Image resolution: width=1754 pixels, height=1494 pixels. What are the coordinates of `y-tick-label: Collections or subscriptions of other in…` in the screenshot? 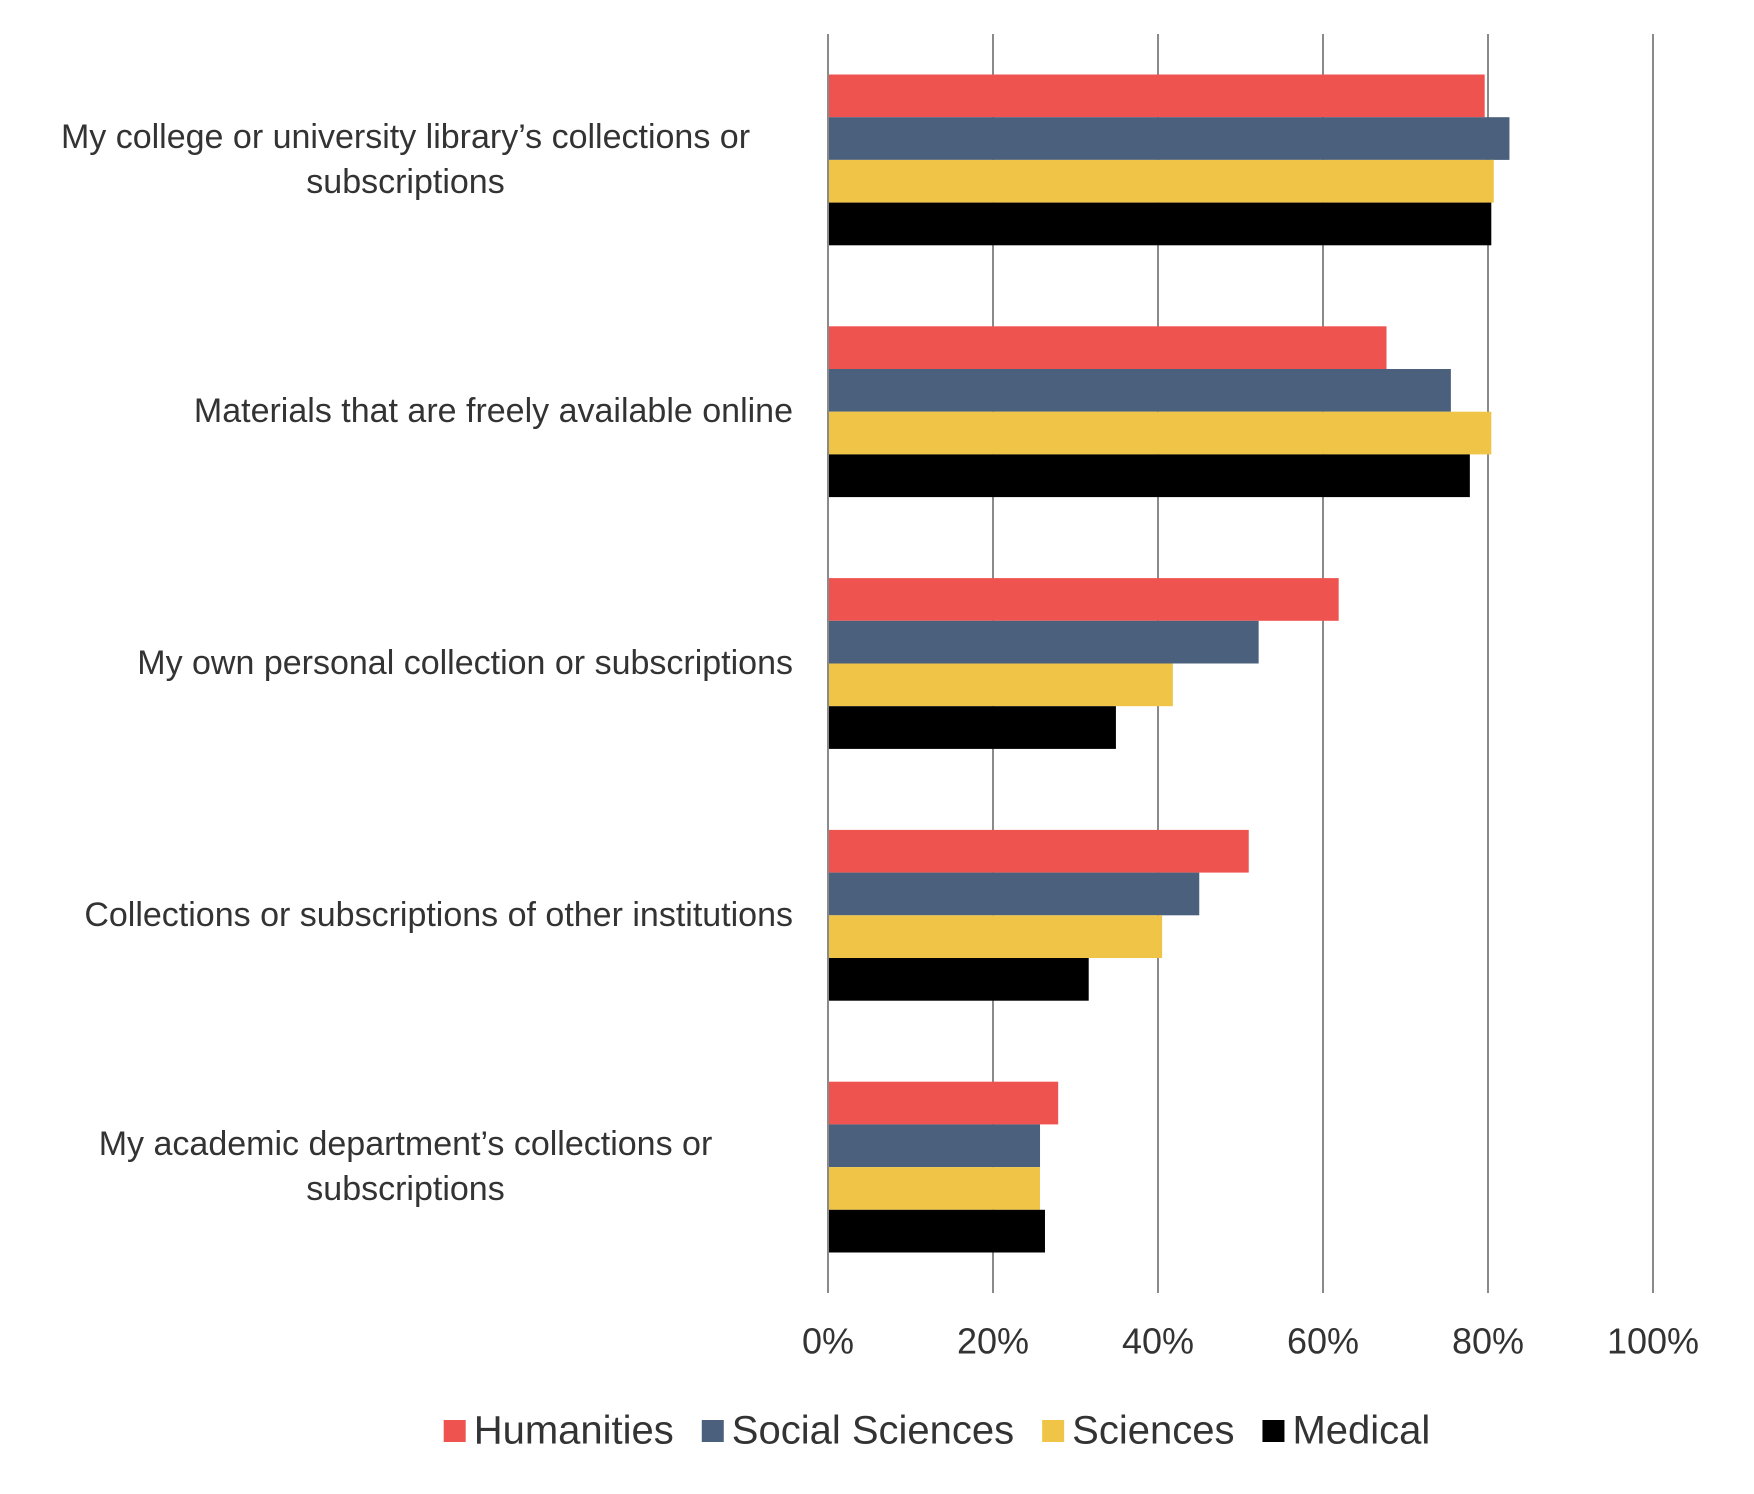 It's located at (438, 914).